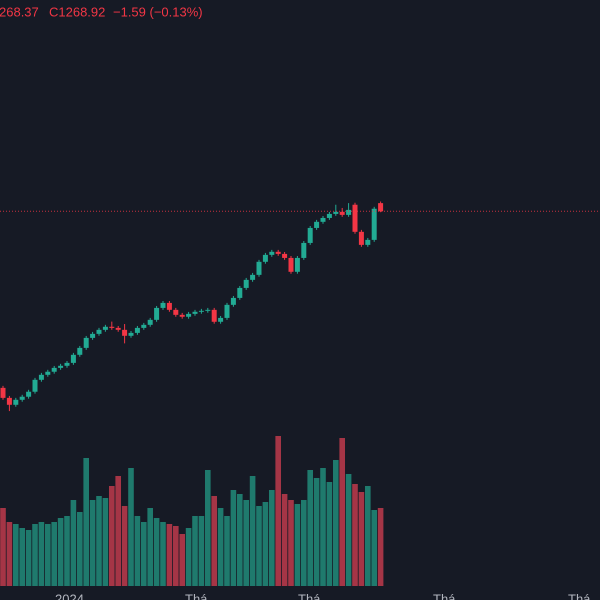 This screenshot has height=600, width=600. Describe the element at coordinates (19, 11) in the screenshot. I see `header-low: 268.37` at that location.